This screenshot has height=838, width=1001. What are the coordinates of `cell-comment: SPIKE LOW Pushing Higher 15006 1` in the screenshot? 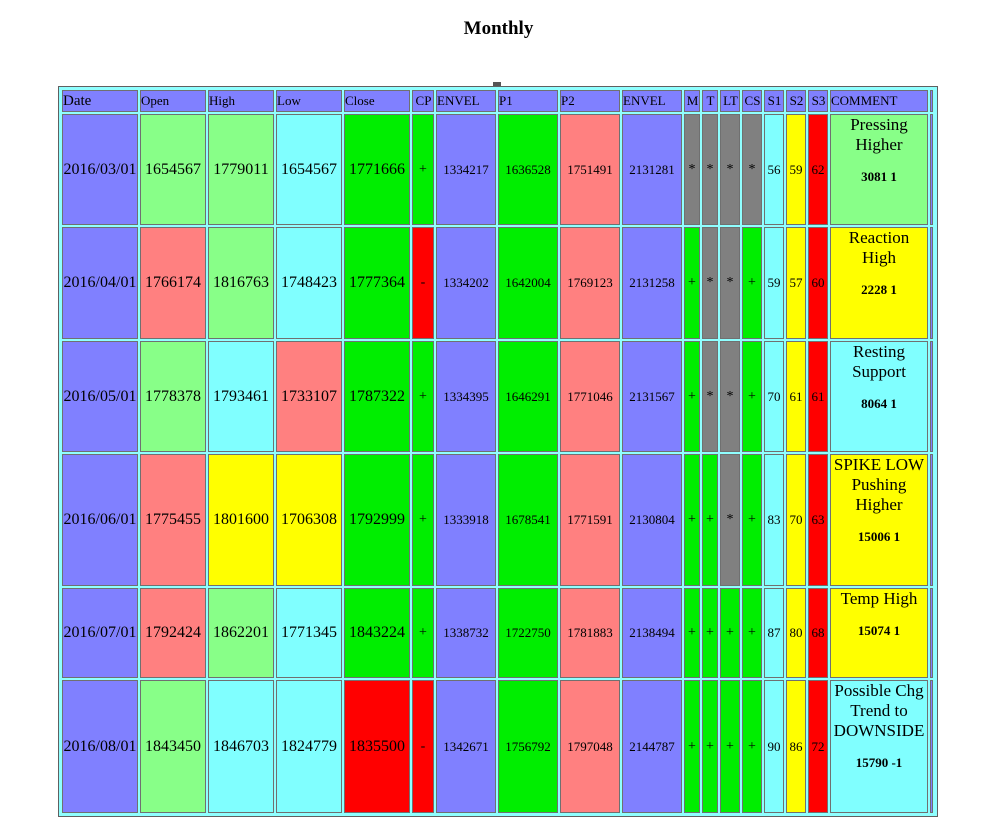 It's located at (879, 520).